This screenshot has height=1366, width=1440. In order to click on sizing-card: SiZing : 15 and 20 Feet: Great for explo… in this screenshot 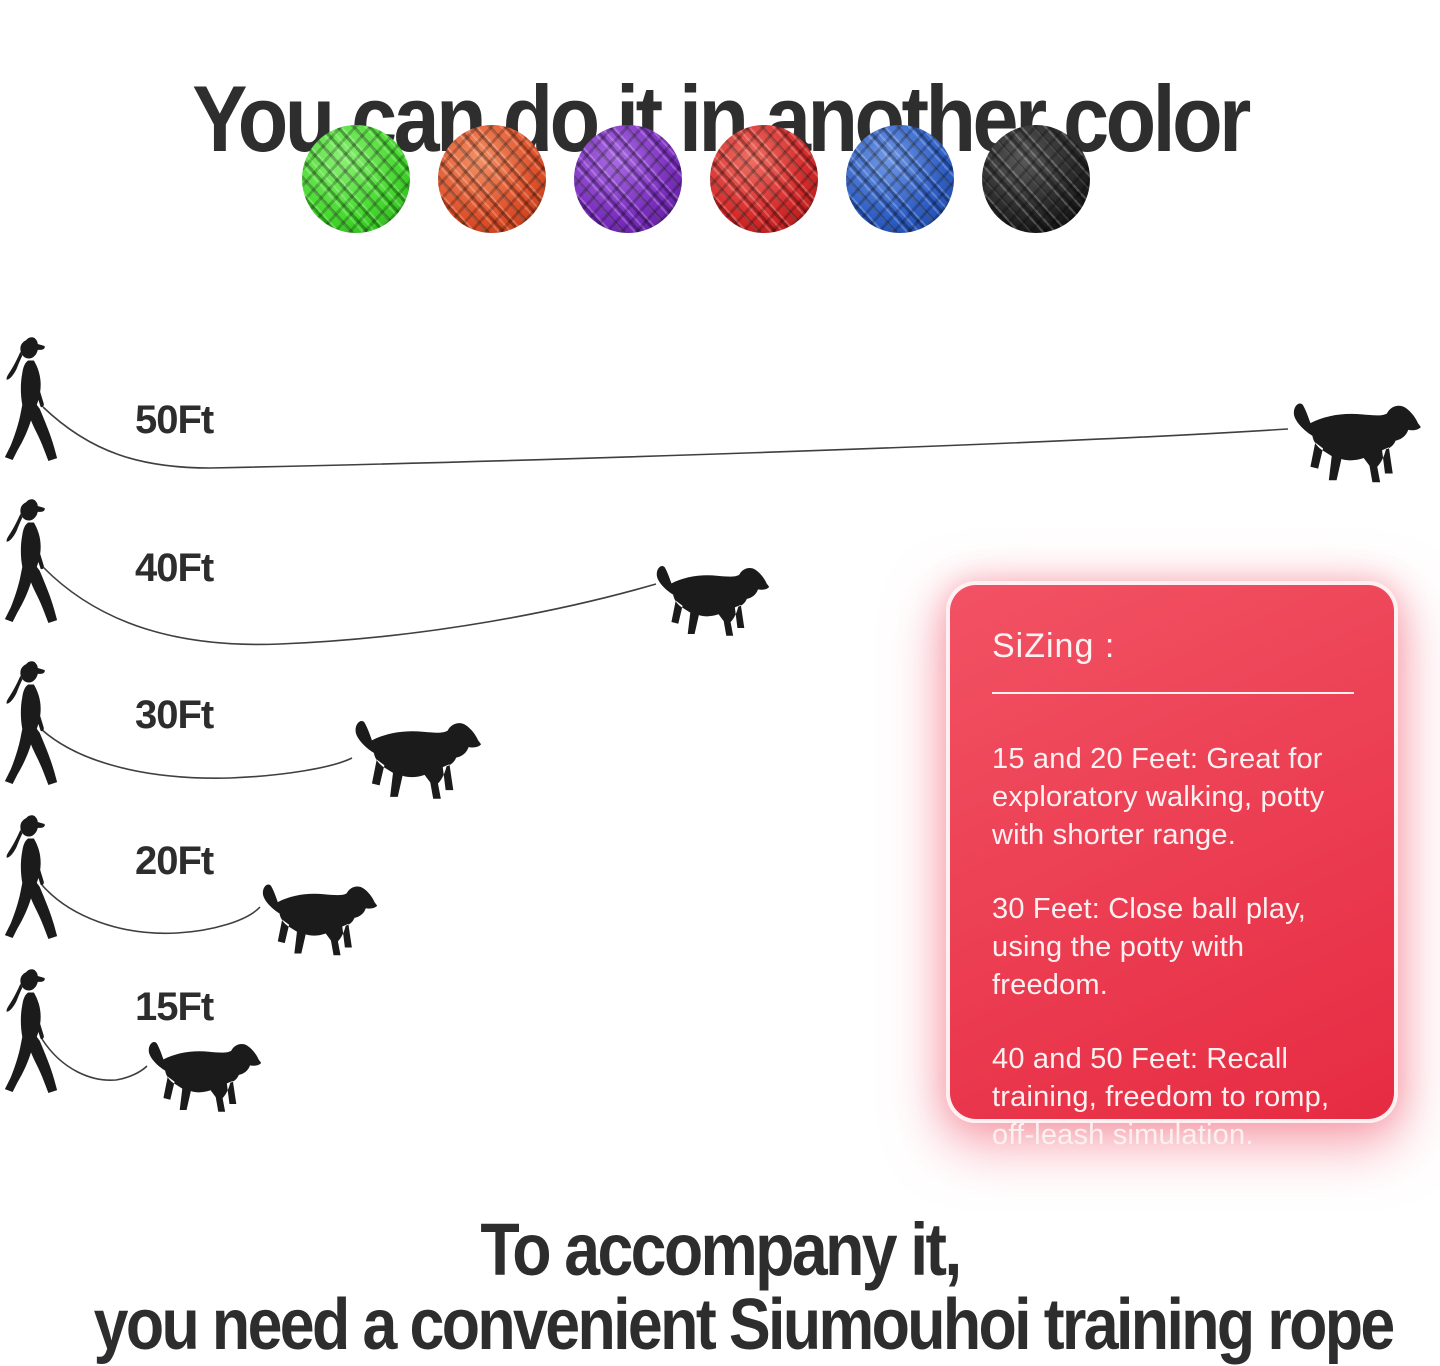, I will do `click(1172, 866)`.